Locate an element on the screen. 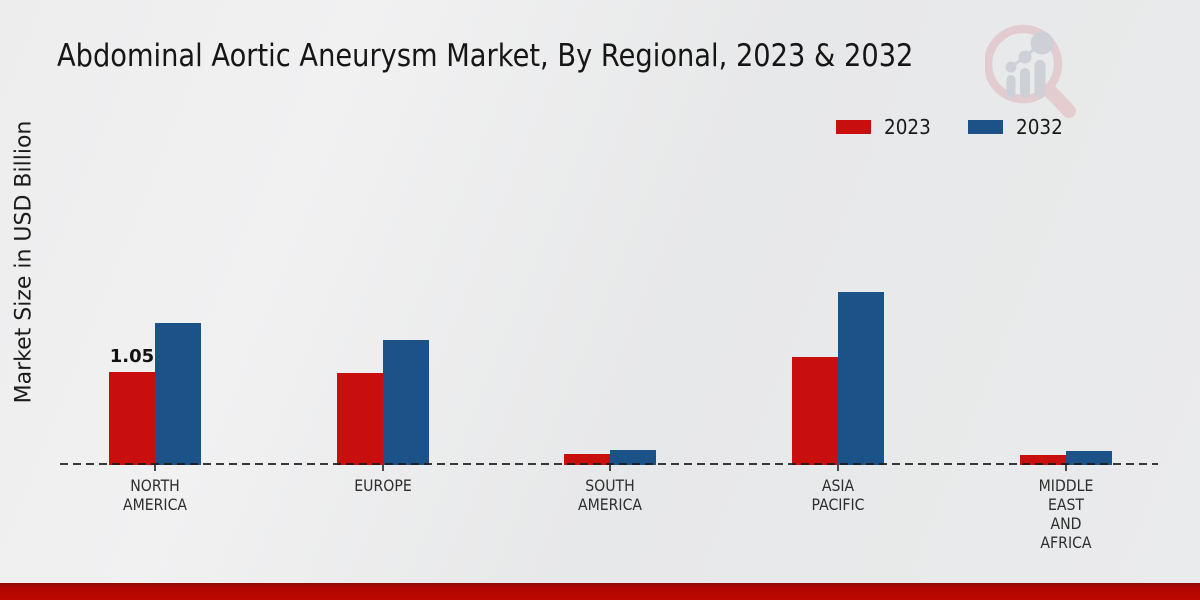 This screenshot has width=1200, height=600. x-axis-baseline is located at coordinates (609, 464).